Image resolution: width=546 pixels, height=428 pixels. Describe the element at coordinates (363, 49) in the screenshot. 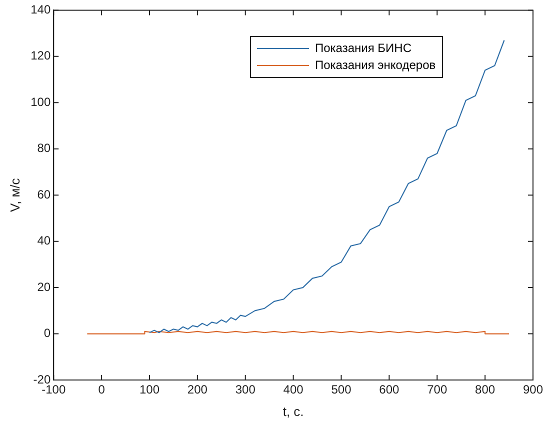

I see `legend-label: Показания БИНС` at that location.